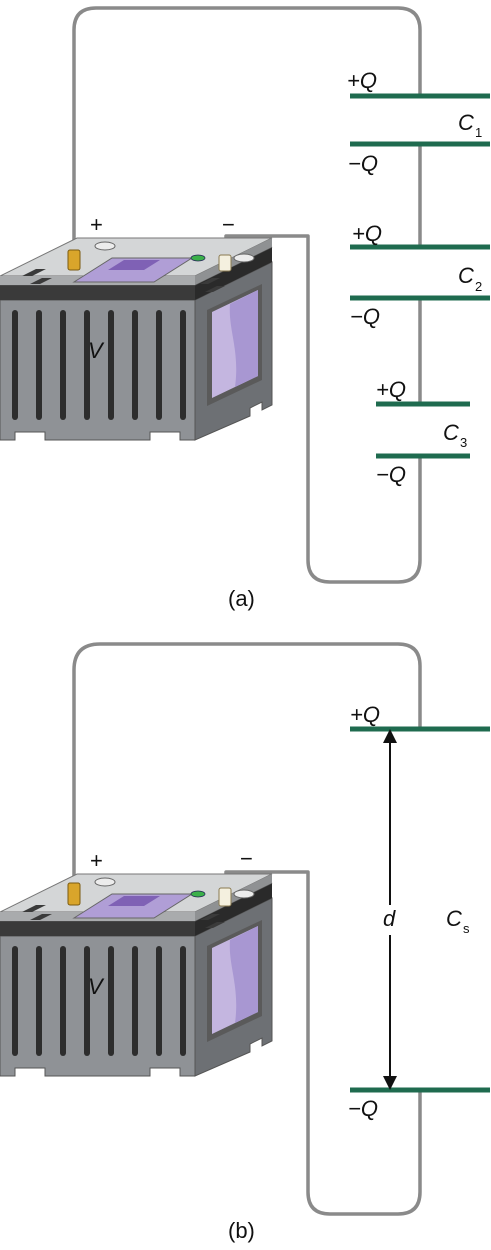 Image resolution: width=491 pixels, height=1250 pixels. Describe the element at coordinates (241, 1230) in the screenshot. I see `caption-b: (b)` at that location.